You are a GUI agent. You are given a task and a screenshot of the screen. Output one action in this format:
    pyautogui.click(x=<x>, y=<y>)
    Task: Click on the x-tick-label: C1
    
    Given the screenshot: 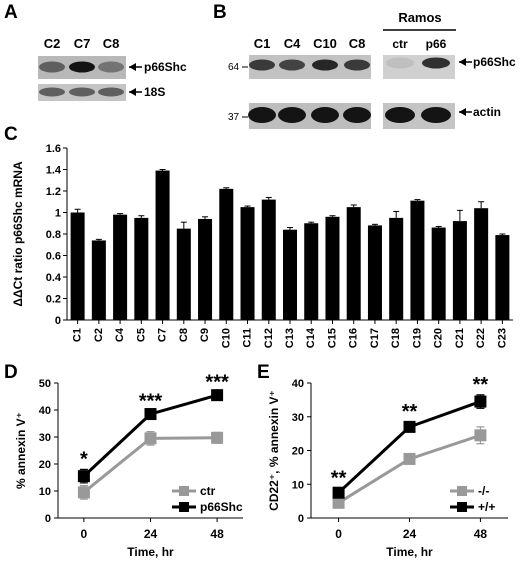 What is the action you would take?
    pyautogui.click(x=78, y=335)
    